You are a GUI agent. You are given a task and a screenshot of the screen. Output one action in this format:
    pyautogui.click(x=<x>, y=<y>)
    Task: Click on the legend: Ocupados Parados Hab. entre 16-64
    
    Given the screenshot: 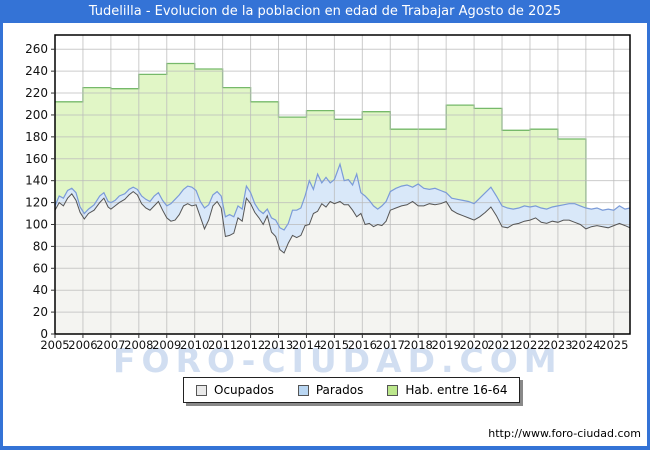 What is the action you would take?
    pyautogui.click(x=352, y=390)
    